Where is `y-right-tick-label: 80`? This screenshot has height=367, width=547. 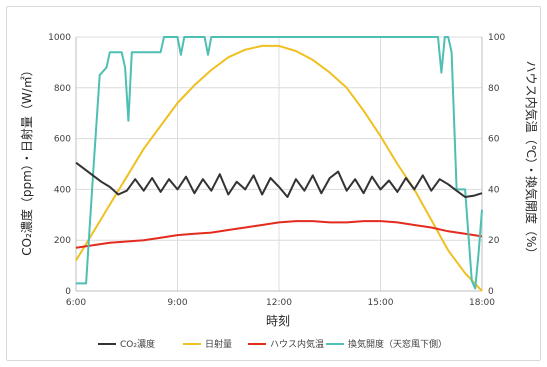
y-right-tick-label: 80 is located at coordinates (494, 89).